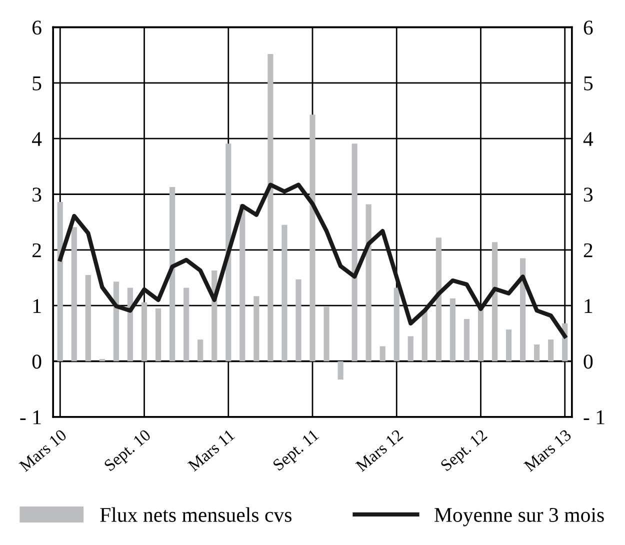 The height and width of the screenshot is (545, 625). What do you see at coordinates (30, 417) in the screenshot?
I see `y-tick-label: - 1` at bounding box center [30, 417].